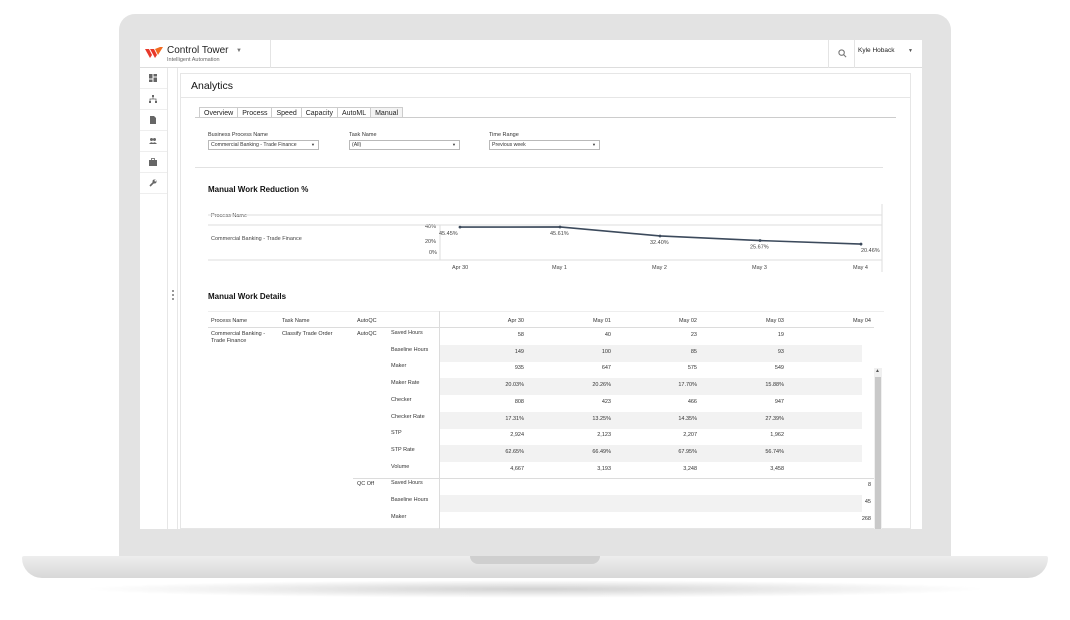 Image resolution: width=1070 pixels, height=620 pixels. Describe the element at coordinates (238, 135) in the screenshot. I see `business-process-label: Business Process Name` at that location.